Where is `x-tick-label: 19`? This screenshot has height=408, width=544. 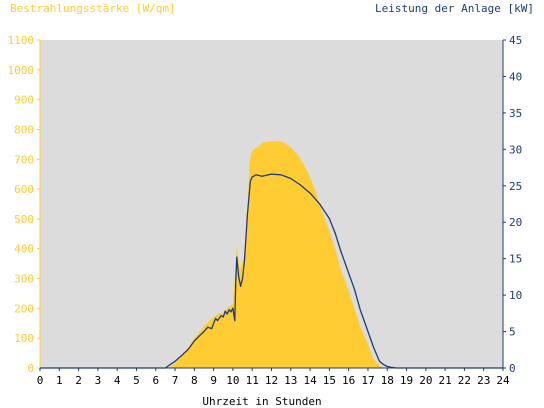
x-tick-label: 19 is located at coordinates (406, 380).